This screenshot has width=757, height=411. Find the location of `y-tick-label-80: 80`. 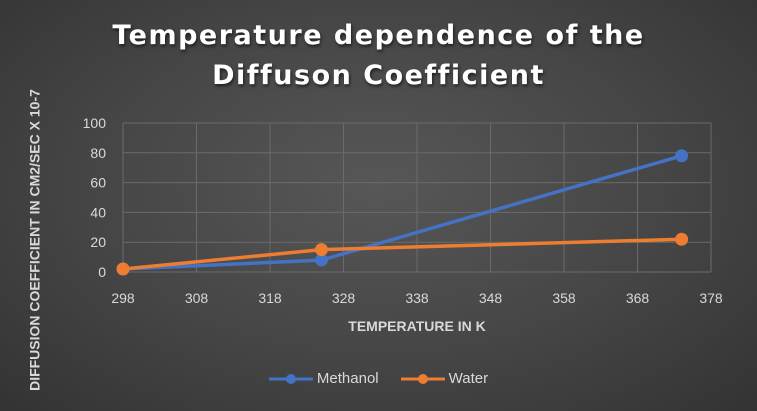

y-tick-label-80: 80 is located at coordinates (98, 153).